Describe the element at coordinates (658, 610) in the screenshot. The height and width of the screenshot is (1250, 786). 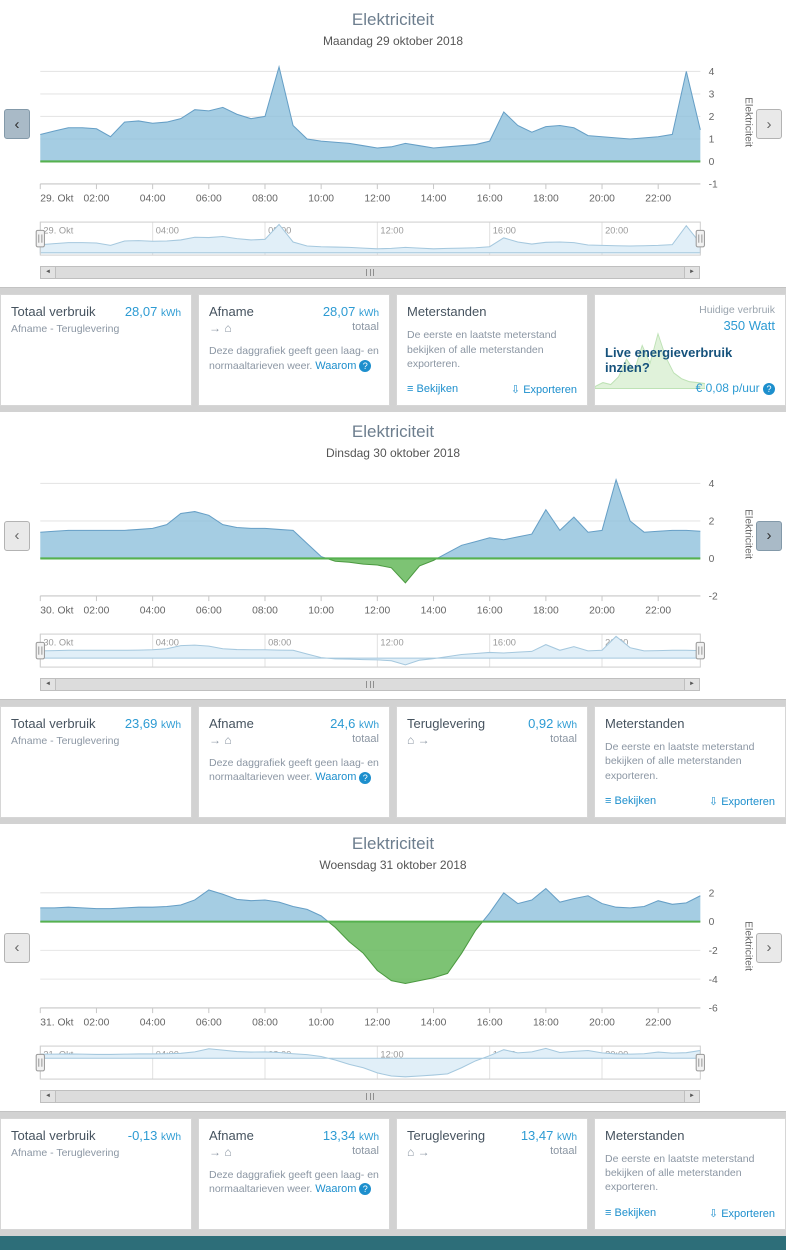
I see `svg-text: 22:00` at that location.